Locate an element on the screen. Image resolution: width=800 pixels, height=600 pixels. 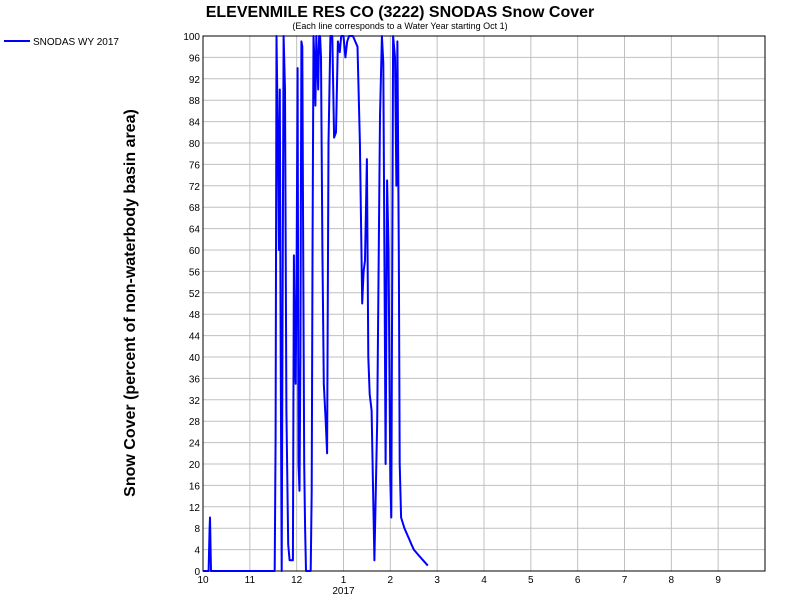
x-tick-label: 1 is located at coordinates (344, 580).